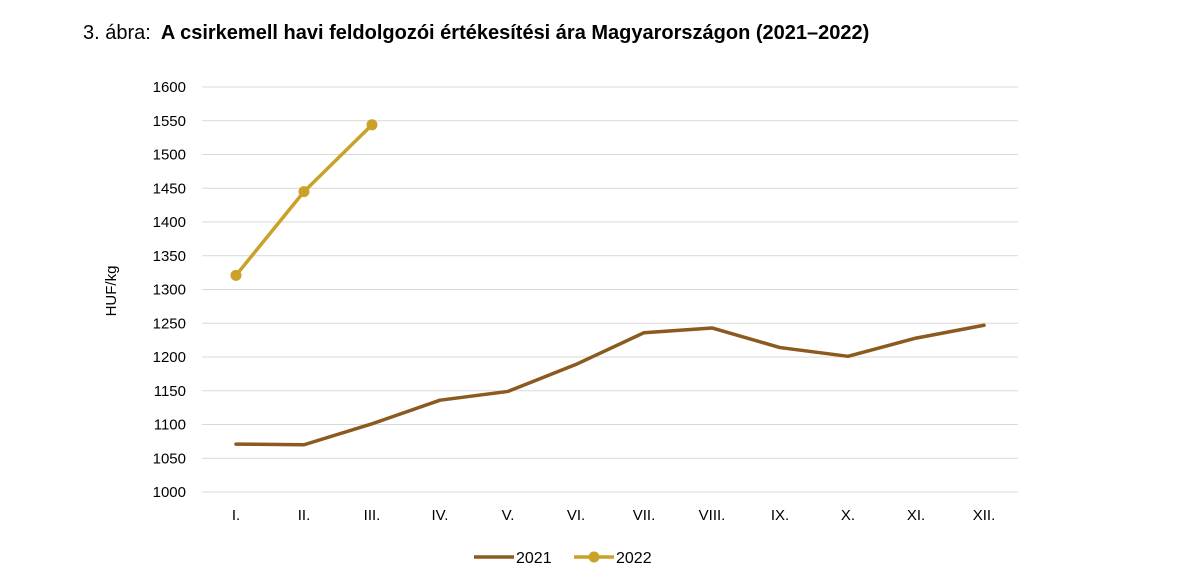 The image size is (1184, 584). What do you see at coordinates (169, 188) in the screenshot?
I see `y-tick-label: 1450` at bounding box center [169, 188].